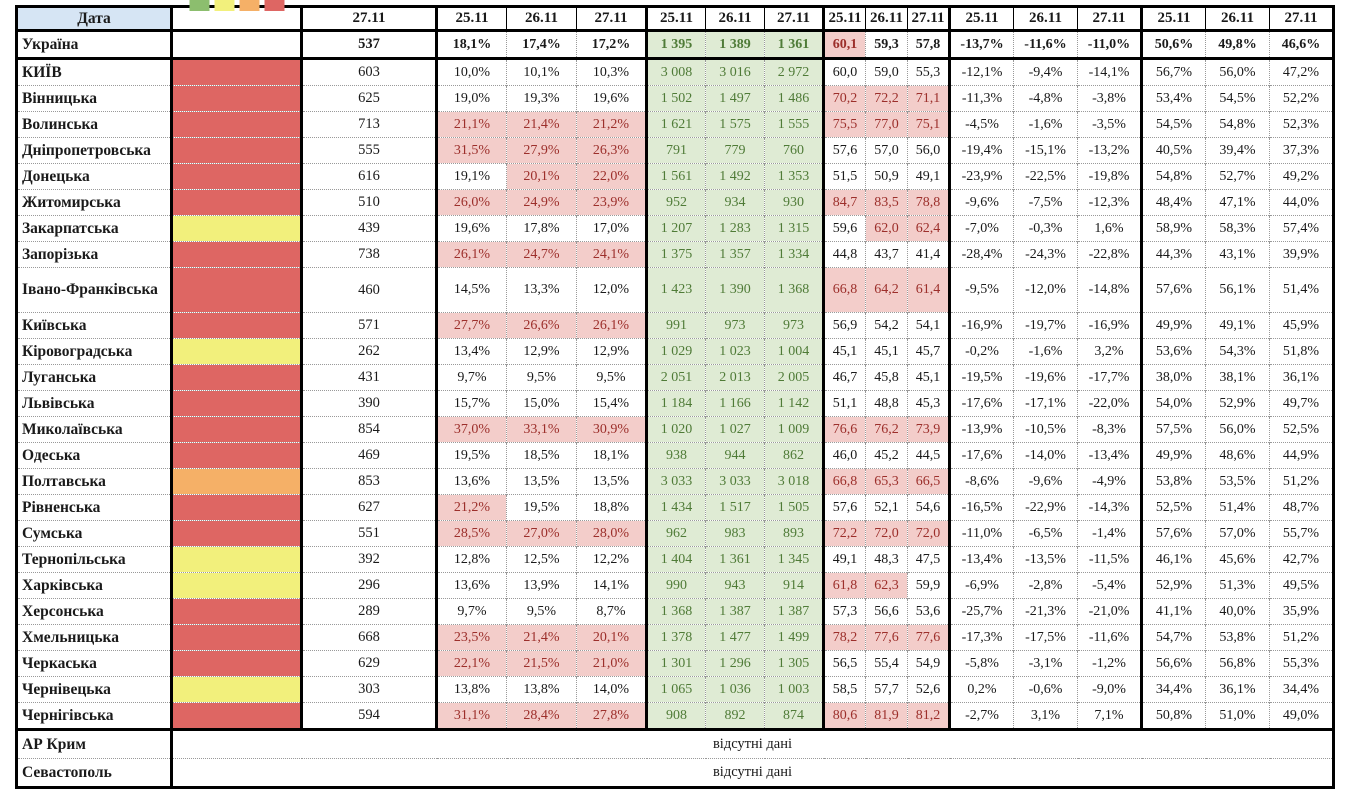 The image size is (1348, 789). What do you see at coordinates (1173, 254) in the screenshot?
I see `share-cell: 44,3%` at bounding box center [1173, 254].